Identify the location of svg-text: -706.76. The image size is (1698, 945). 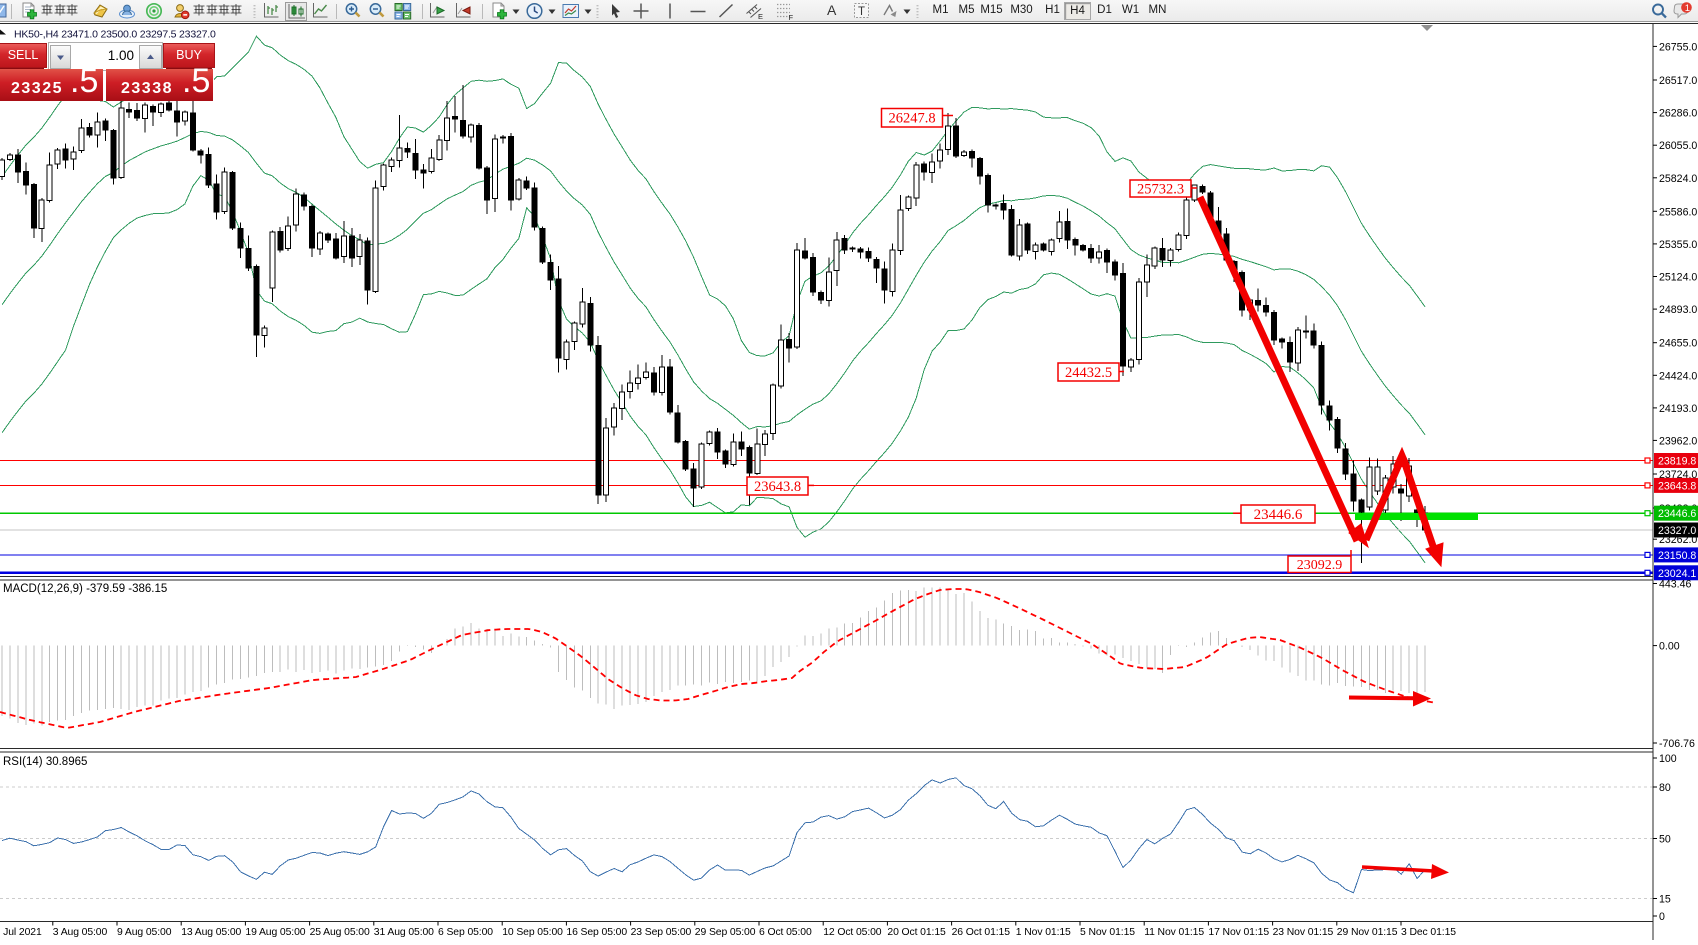
(1677, 744).